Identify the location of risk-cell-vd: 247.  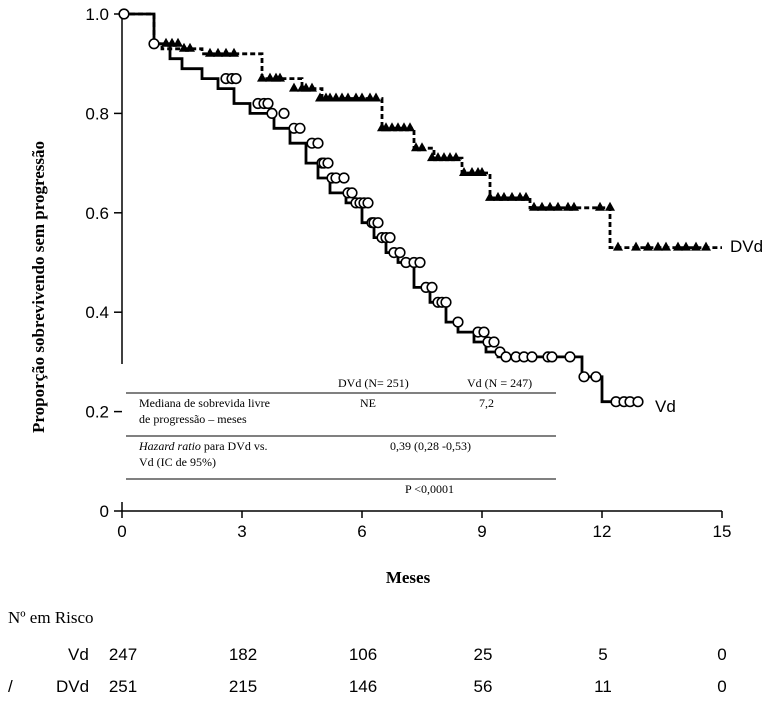
(123, 654).